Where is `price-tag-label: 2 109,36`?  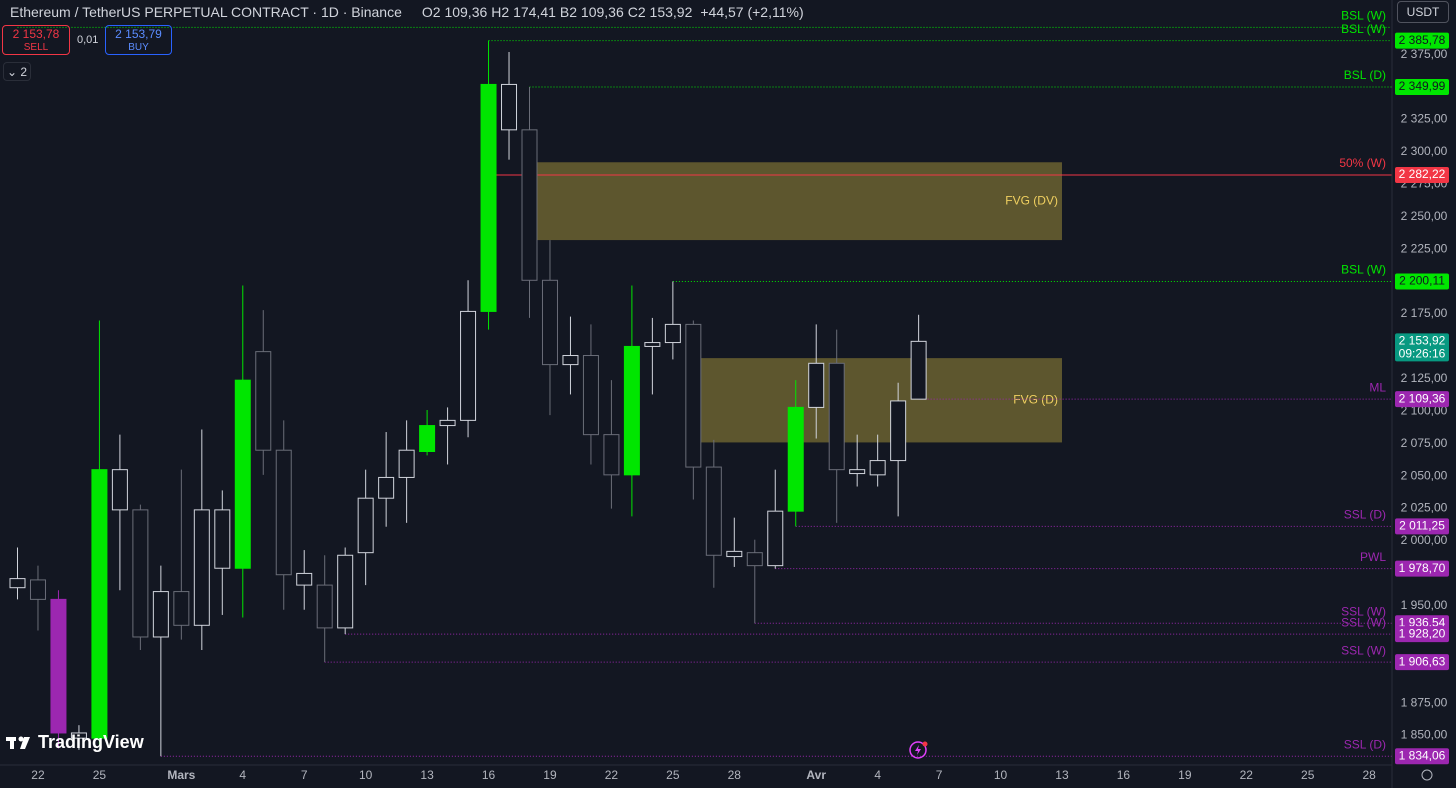
price-tag-label: 2 109,36 is located at coordinates (1422, 398).